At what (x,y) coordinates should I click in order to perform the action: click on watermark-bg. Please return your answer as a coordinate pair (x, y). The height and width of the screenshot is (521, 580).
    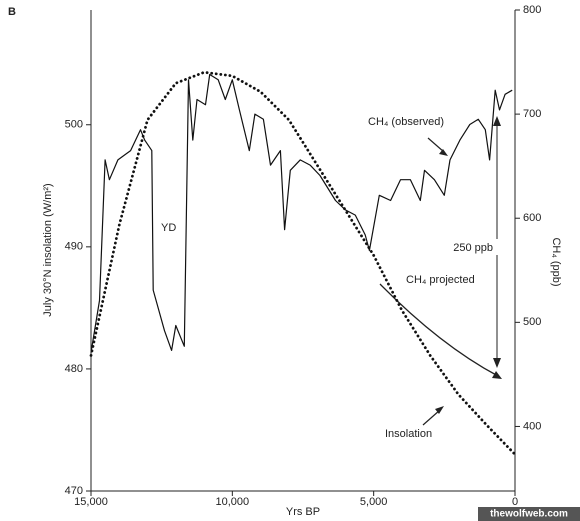
    Looking at the image, I should click on (529, 514).